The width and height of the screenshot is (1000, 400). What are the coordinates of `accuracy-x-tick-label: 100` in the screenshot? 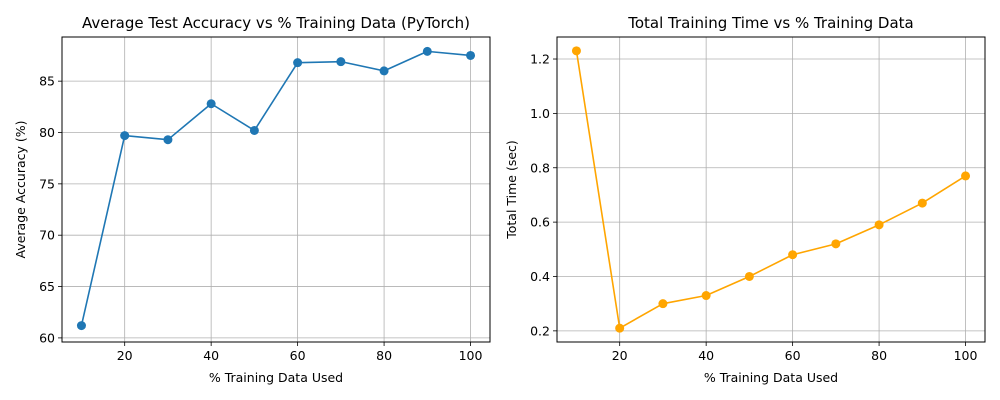 It's located at (471, 355).